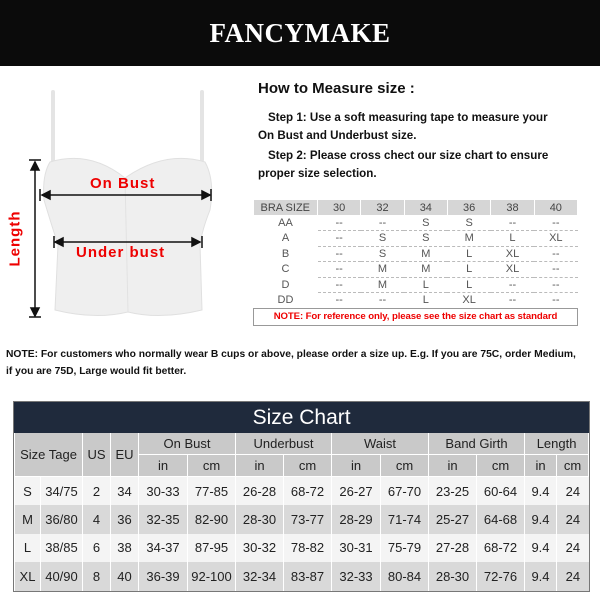 The image size is (600, 600). I want to click on size-chart-cell: 36, so click(124, 519).